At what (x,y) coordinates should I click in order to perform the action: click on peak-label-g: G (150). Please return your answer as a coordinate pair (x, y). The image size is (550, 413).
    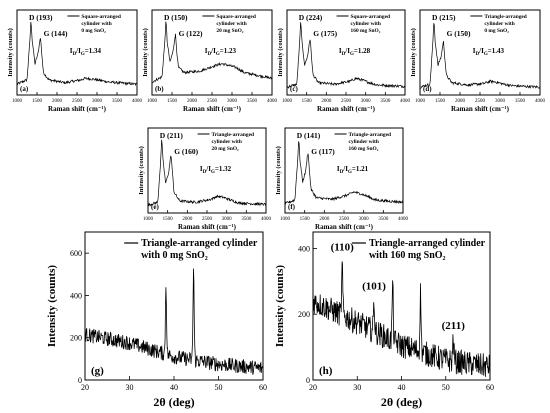
    Looking at the image, I should click on (459, 33).